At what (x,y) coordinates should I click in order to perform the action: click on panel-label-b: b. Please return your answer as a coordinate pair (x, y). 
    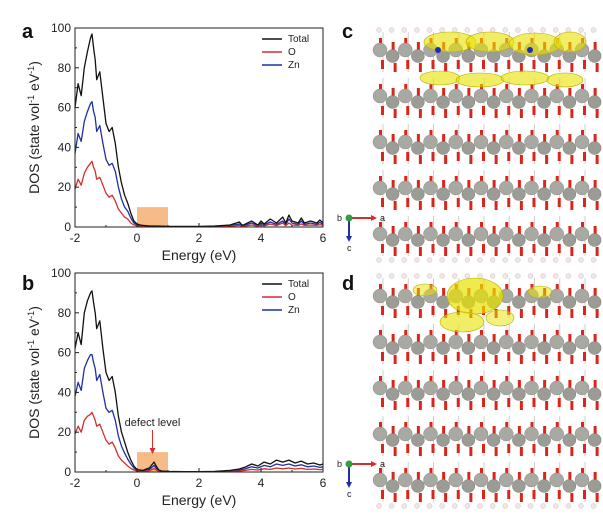
    Looking at the image, I should click on (28, 284).